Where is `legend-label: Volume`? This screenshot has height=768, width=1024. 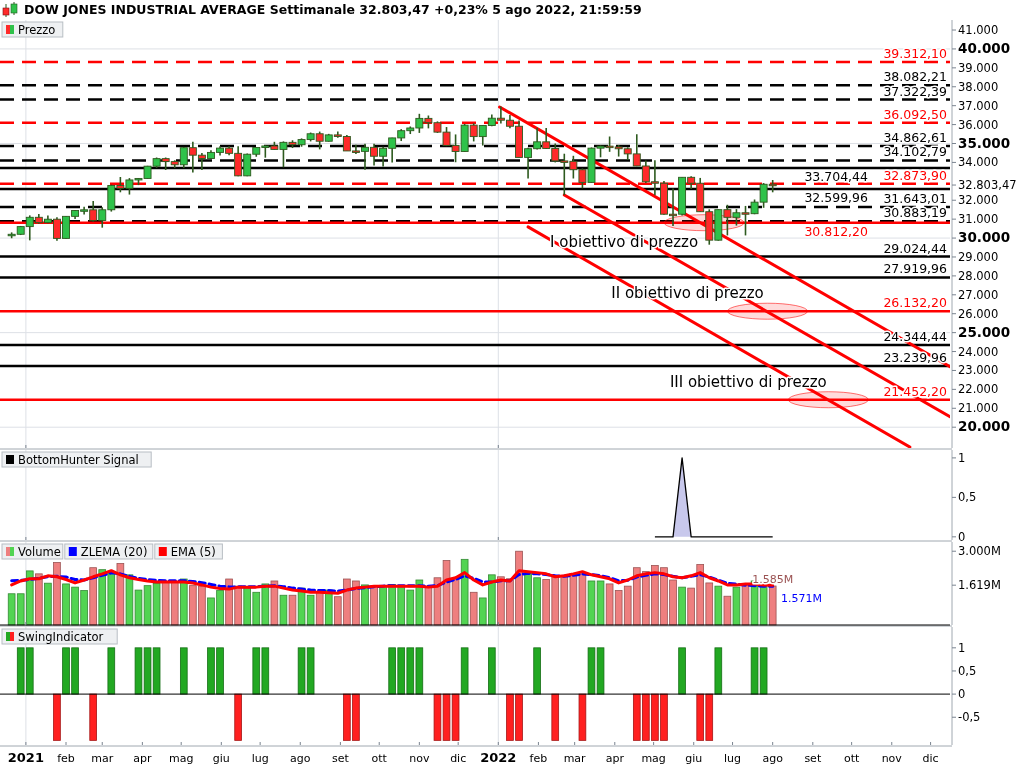
legend-label: Volume is located at coordinates (39, 551).